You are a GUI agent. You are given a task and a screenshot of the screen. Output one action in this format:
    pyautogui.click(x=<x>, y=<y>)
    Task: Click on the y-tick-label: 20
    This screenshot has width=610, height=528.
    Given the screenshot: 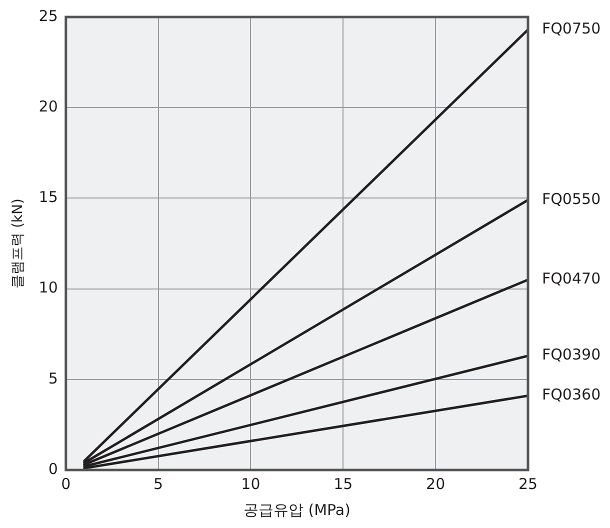 What is the action you would take?
    pyautogui.click(x=48, y=106)
    